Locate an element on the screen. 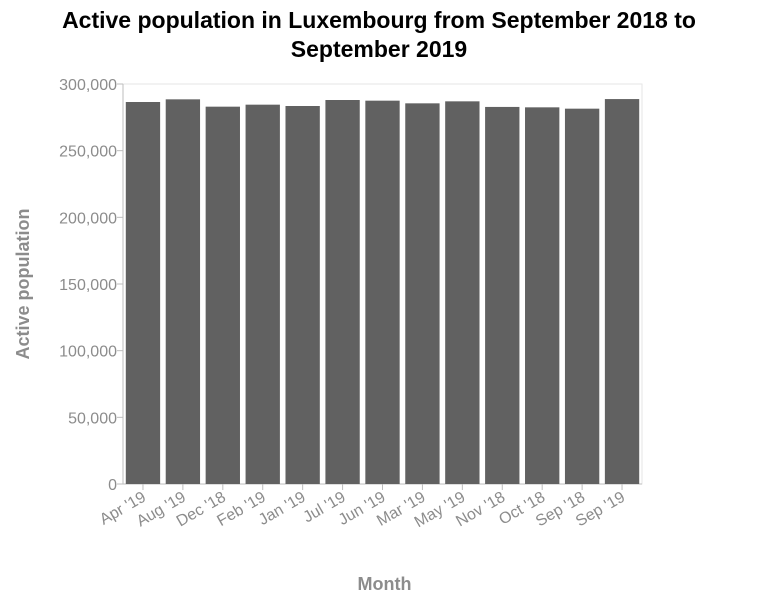 This screenshot has height=606, width=758. y-tick-label: 100,000 is located at coordinates (88, 352).